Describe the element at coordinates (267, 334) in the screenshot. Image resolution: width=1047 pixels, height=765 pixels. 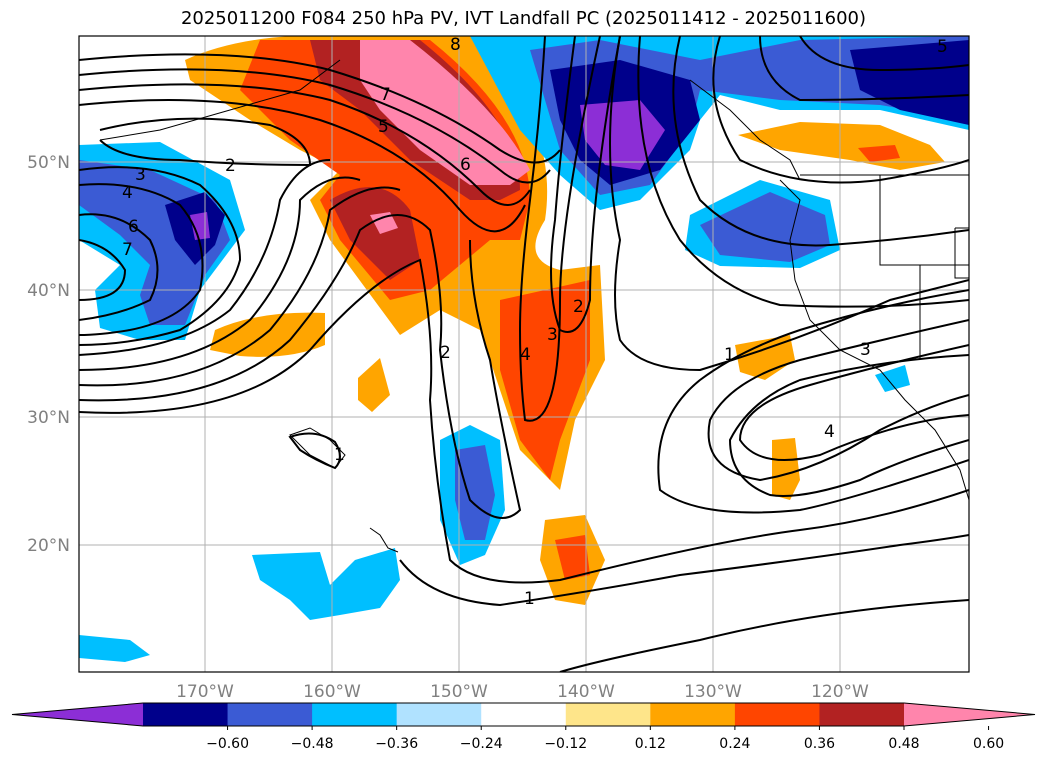
I see `pv-positive-region-sw` at that location.